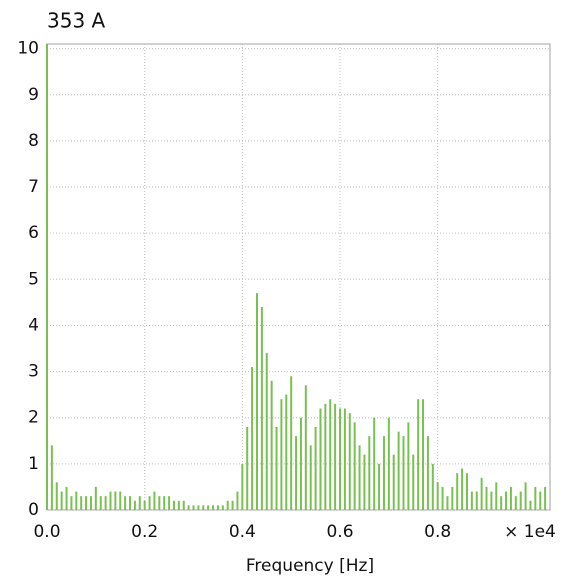 The image size is (574, 580). Describe the element at coordinates (33, 510) in the screenshot. I see `y-tick-label: 0` at that location.